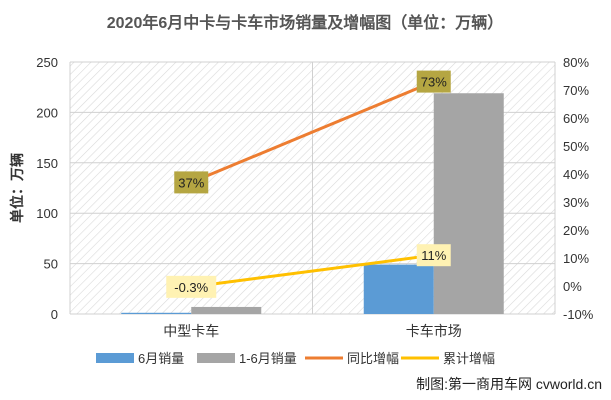  What do you see at coordinates (54, 314) in the screenshot?
I see `y-tick-label: 0` at bounding box center [54, 314].